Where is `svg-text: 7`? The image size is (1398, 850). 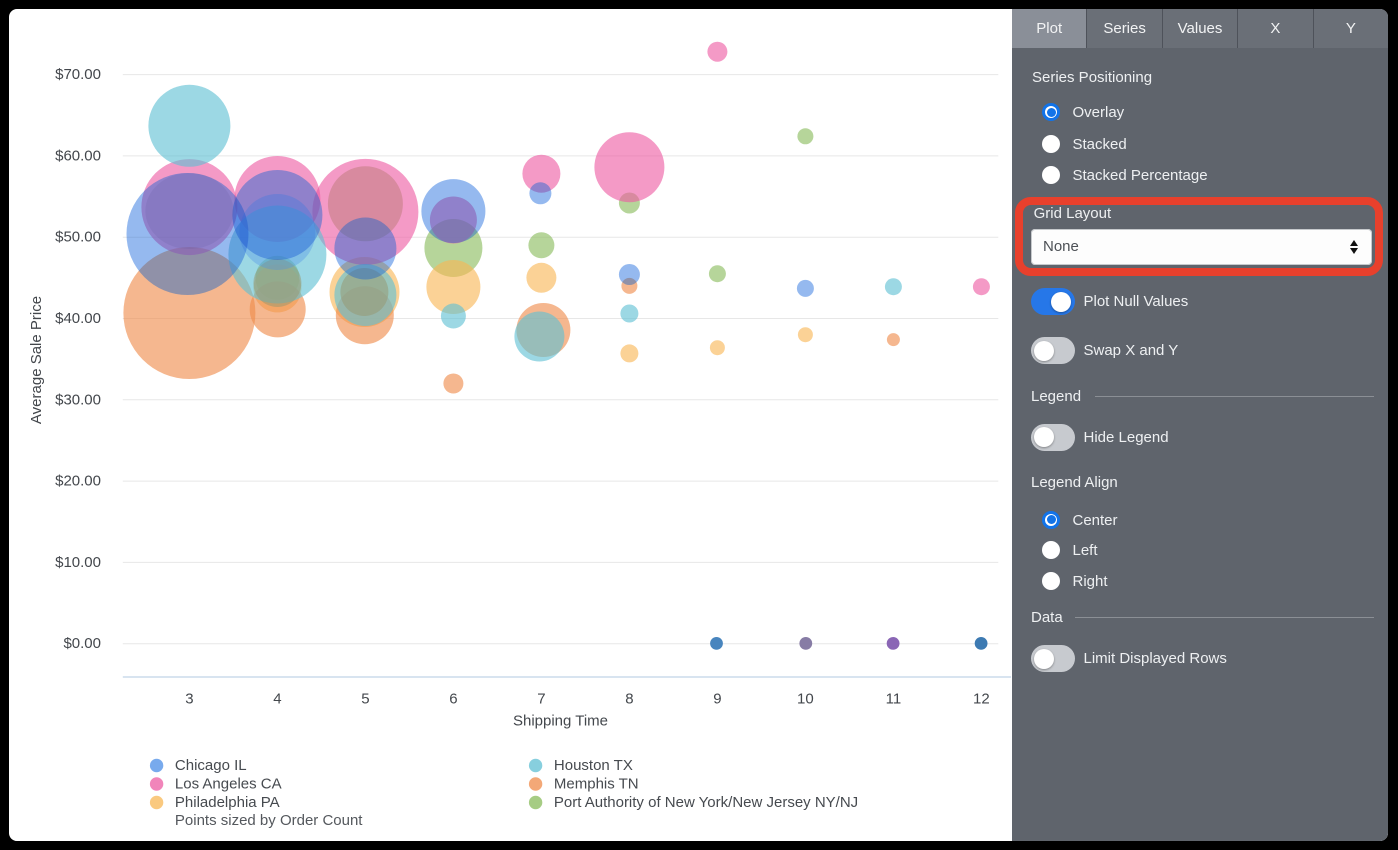
svg-text: 7 is located at coordinates (541, 699).